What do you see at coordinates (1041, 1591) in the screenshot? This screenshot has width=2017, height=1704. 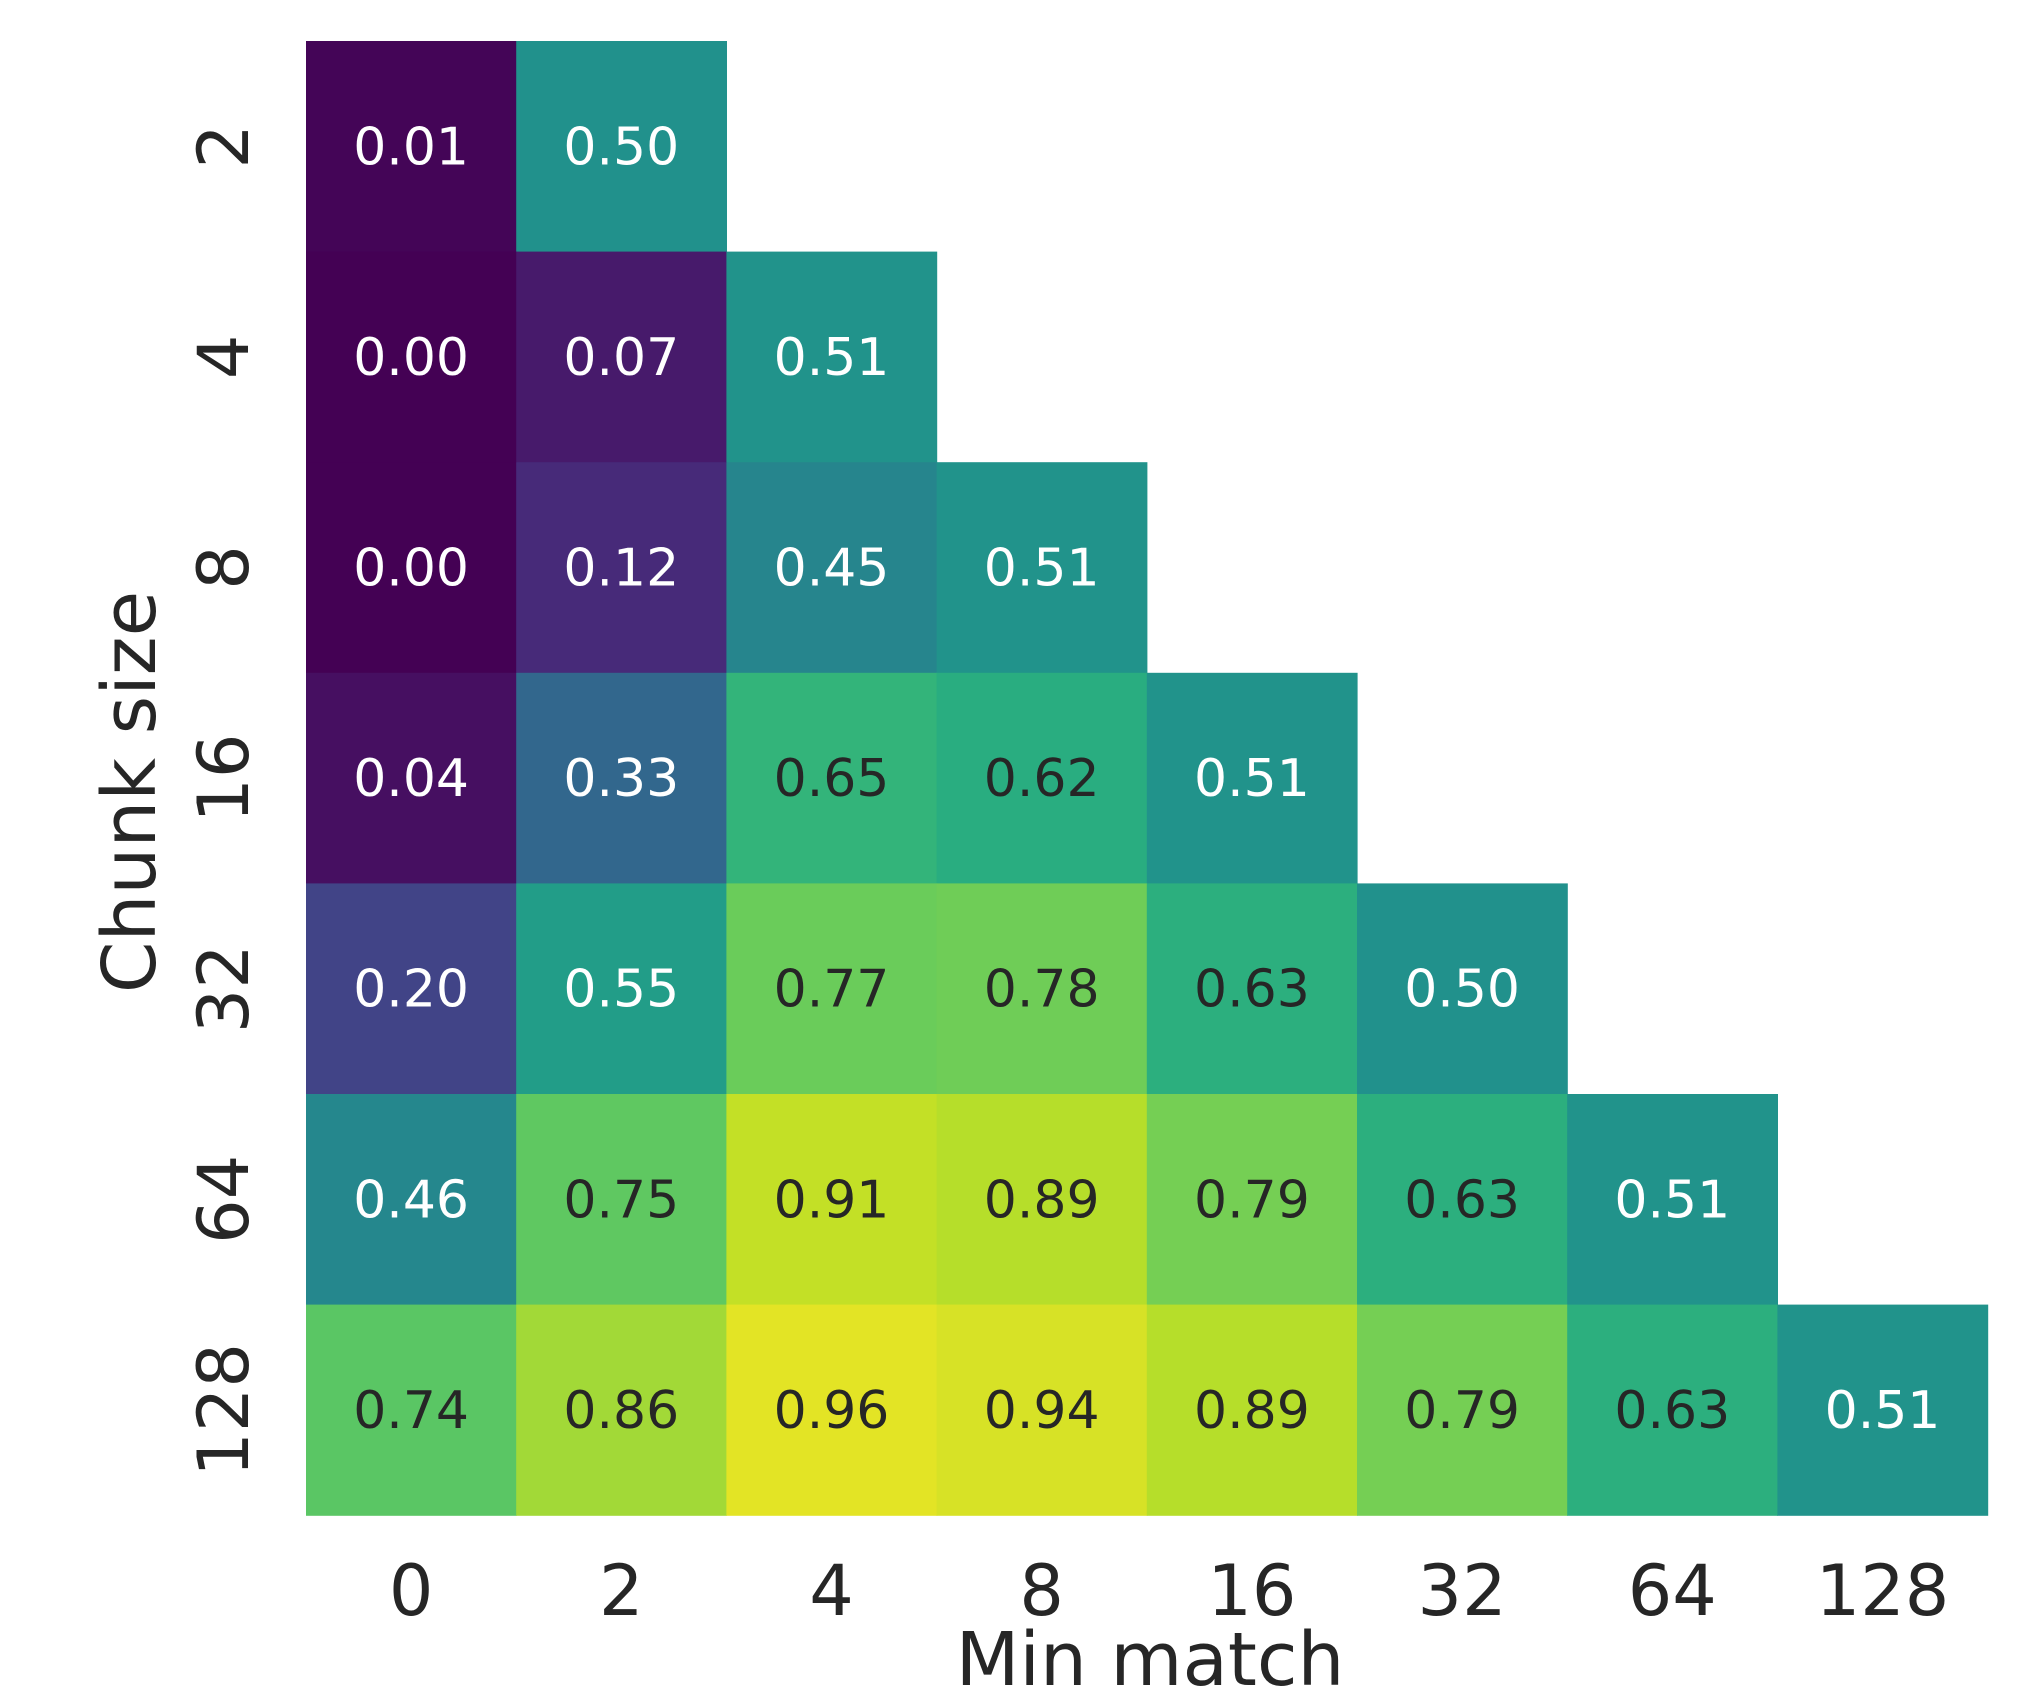 I see `x-tick-label: 8` at bounding box center [1041, 1591].